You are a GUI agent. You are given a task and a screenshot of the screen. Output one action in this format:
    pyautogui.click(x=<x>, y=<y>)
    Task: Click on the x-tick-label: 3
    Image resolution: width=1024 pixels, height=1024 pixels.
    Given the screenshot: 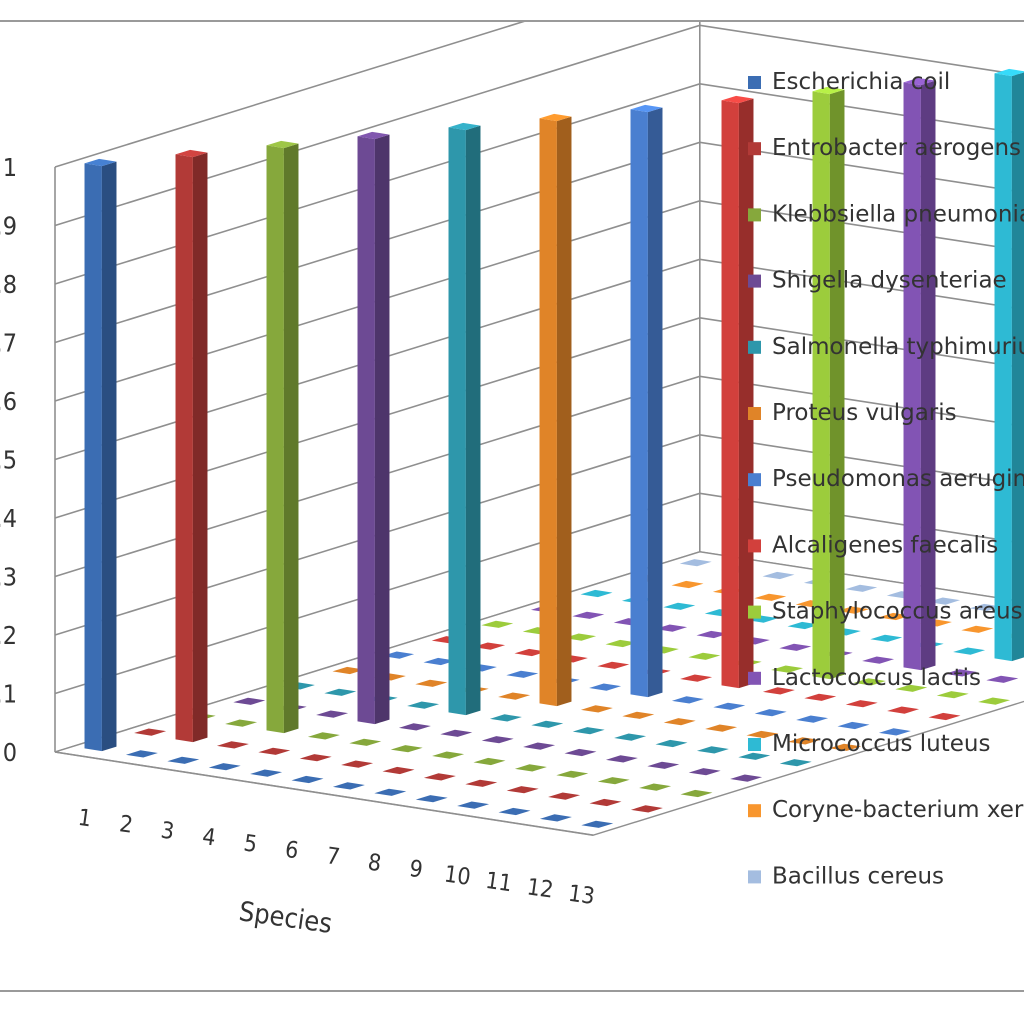 What is the action you would take?
    pyautogui.click(x=167, y=832)
    